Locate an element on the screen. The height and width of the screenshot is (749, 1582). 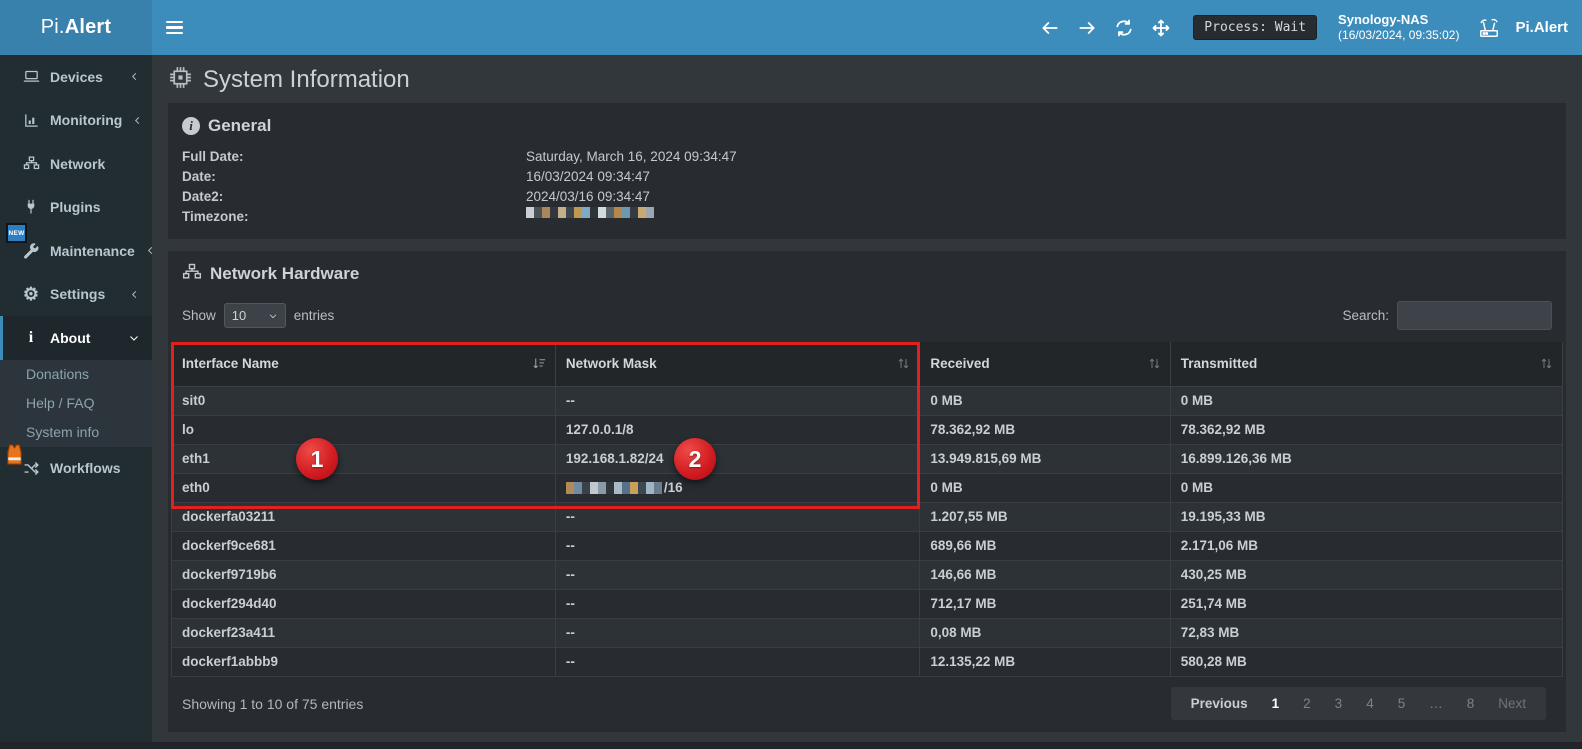
back-arrow-icon is located at coordinates (1050, 28).